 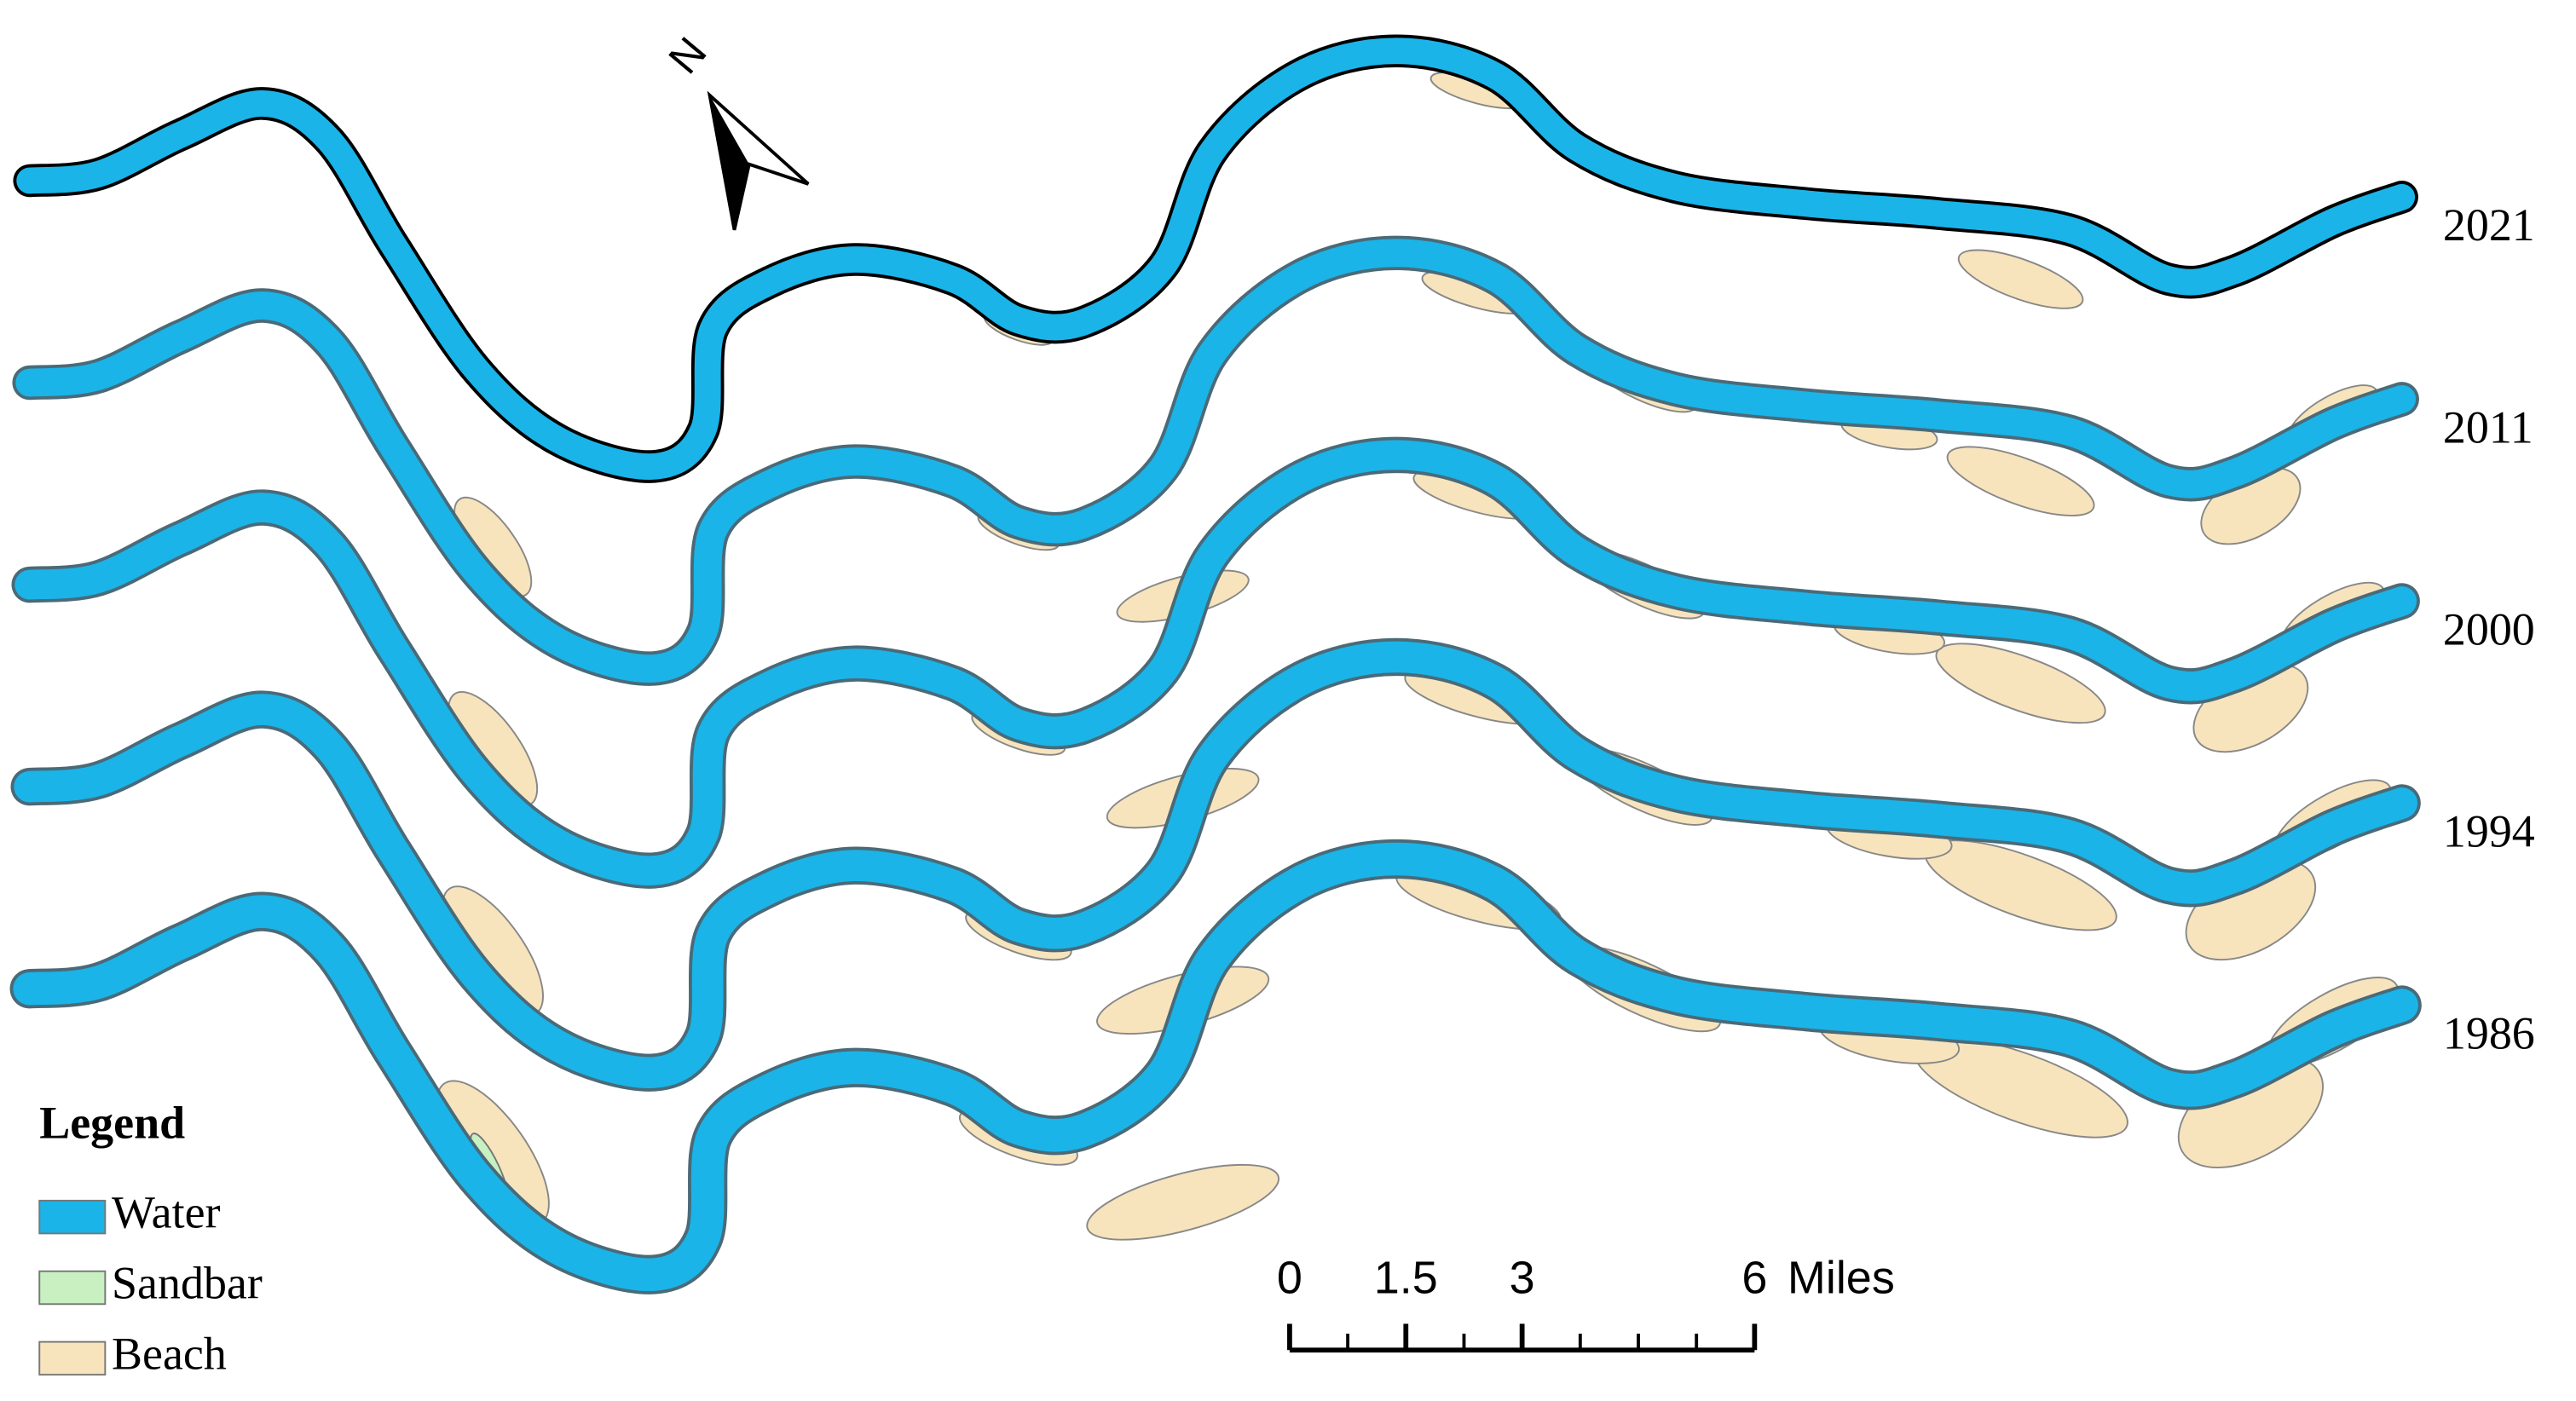 What do you see at coordinates (2489, 225) in the screenshot?
I see `year-label: 2021` at bounding box center [2489, 225].